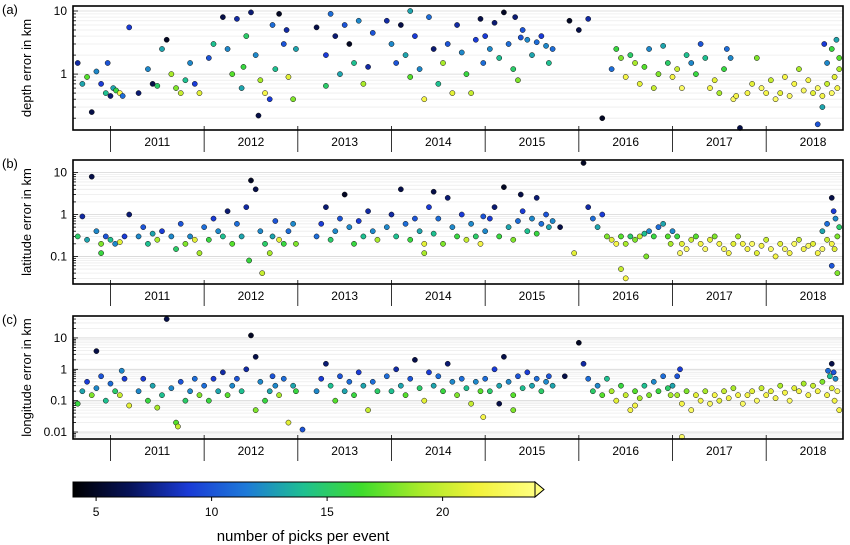 This screenshot has width=850, height=545. I want to click on x-axis: 2011 2012 2013 2014 2015 2016 2017 2018, so click(468, 139).